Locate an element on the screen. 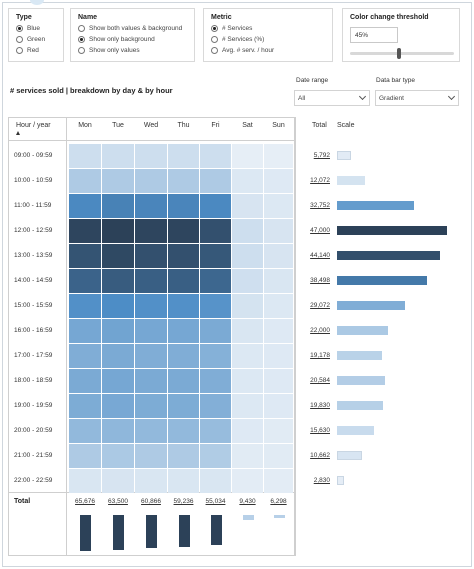 Image resolution: width=474 pixels, height=569 pixels. column-total-value: 55,034 is located at coordinates (215, 501).